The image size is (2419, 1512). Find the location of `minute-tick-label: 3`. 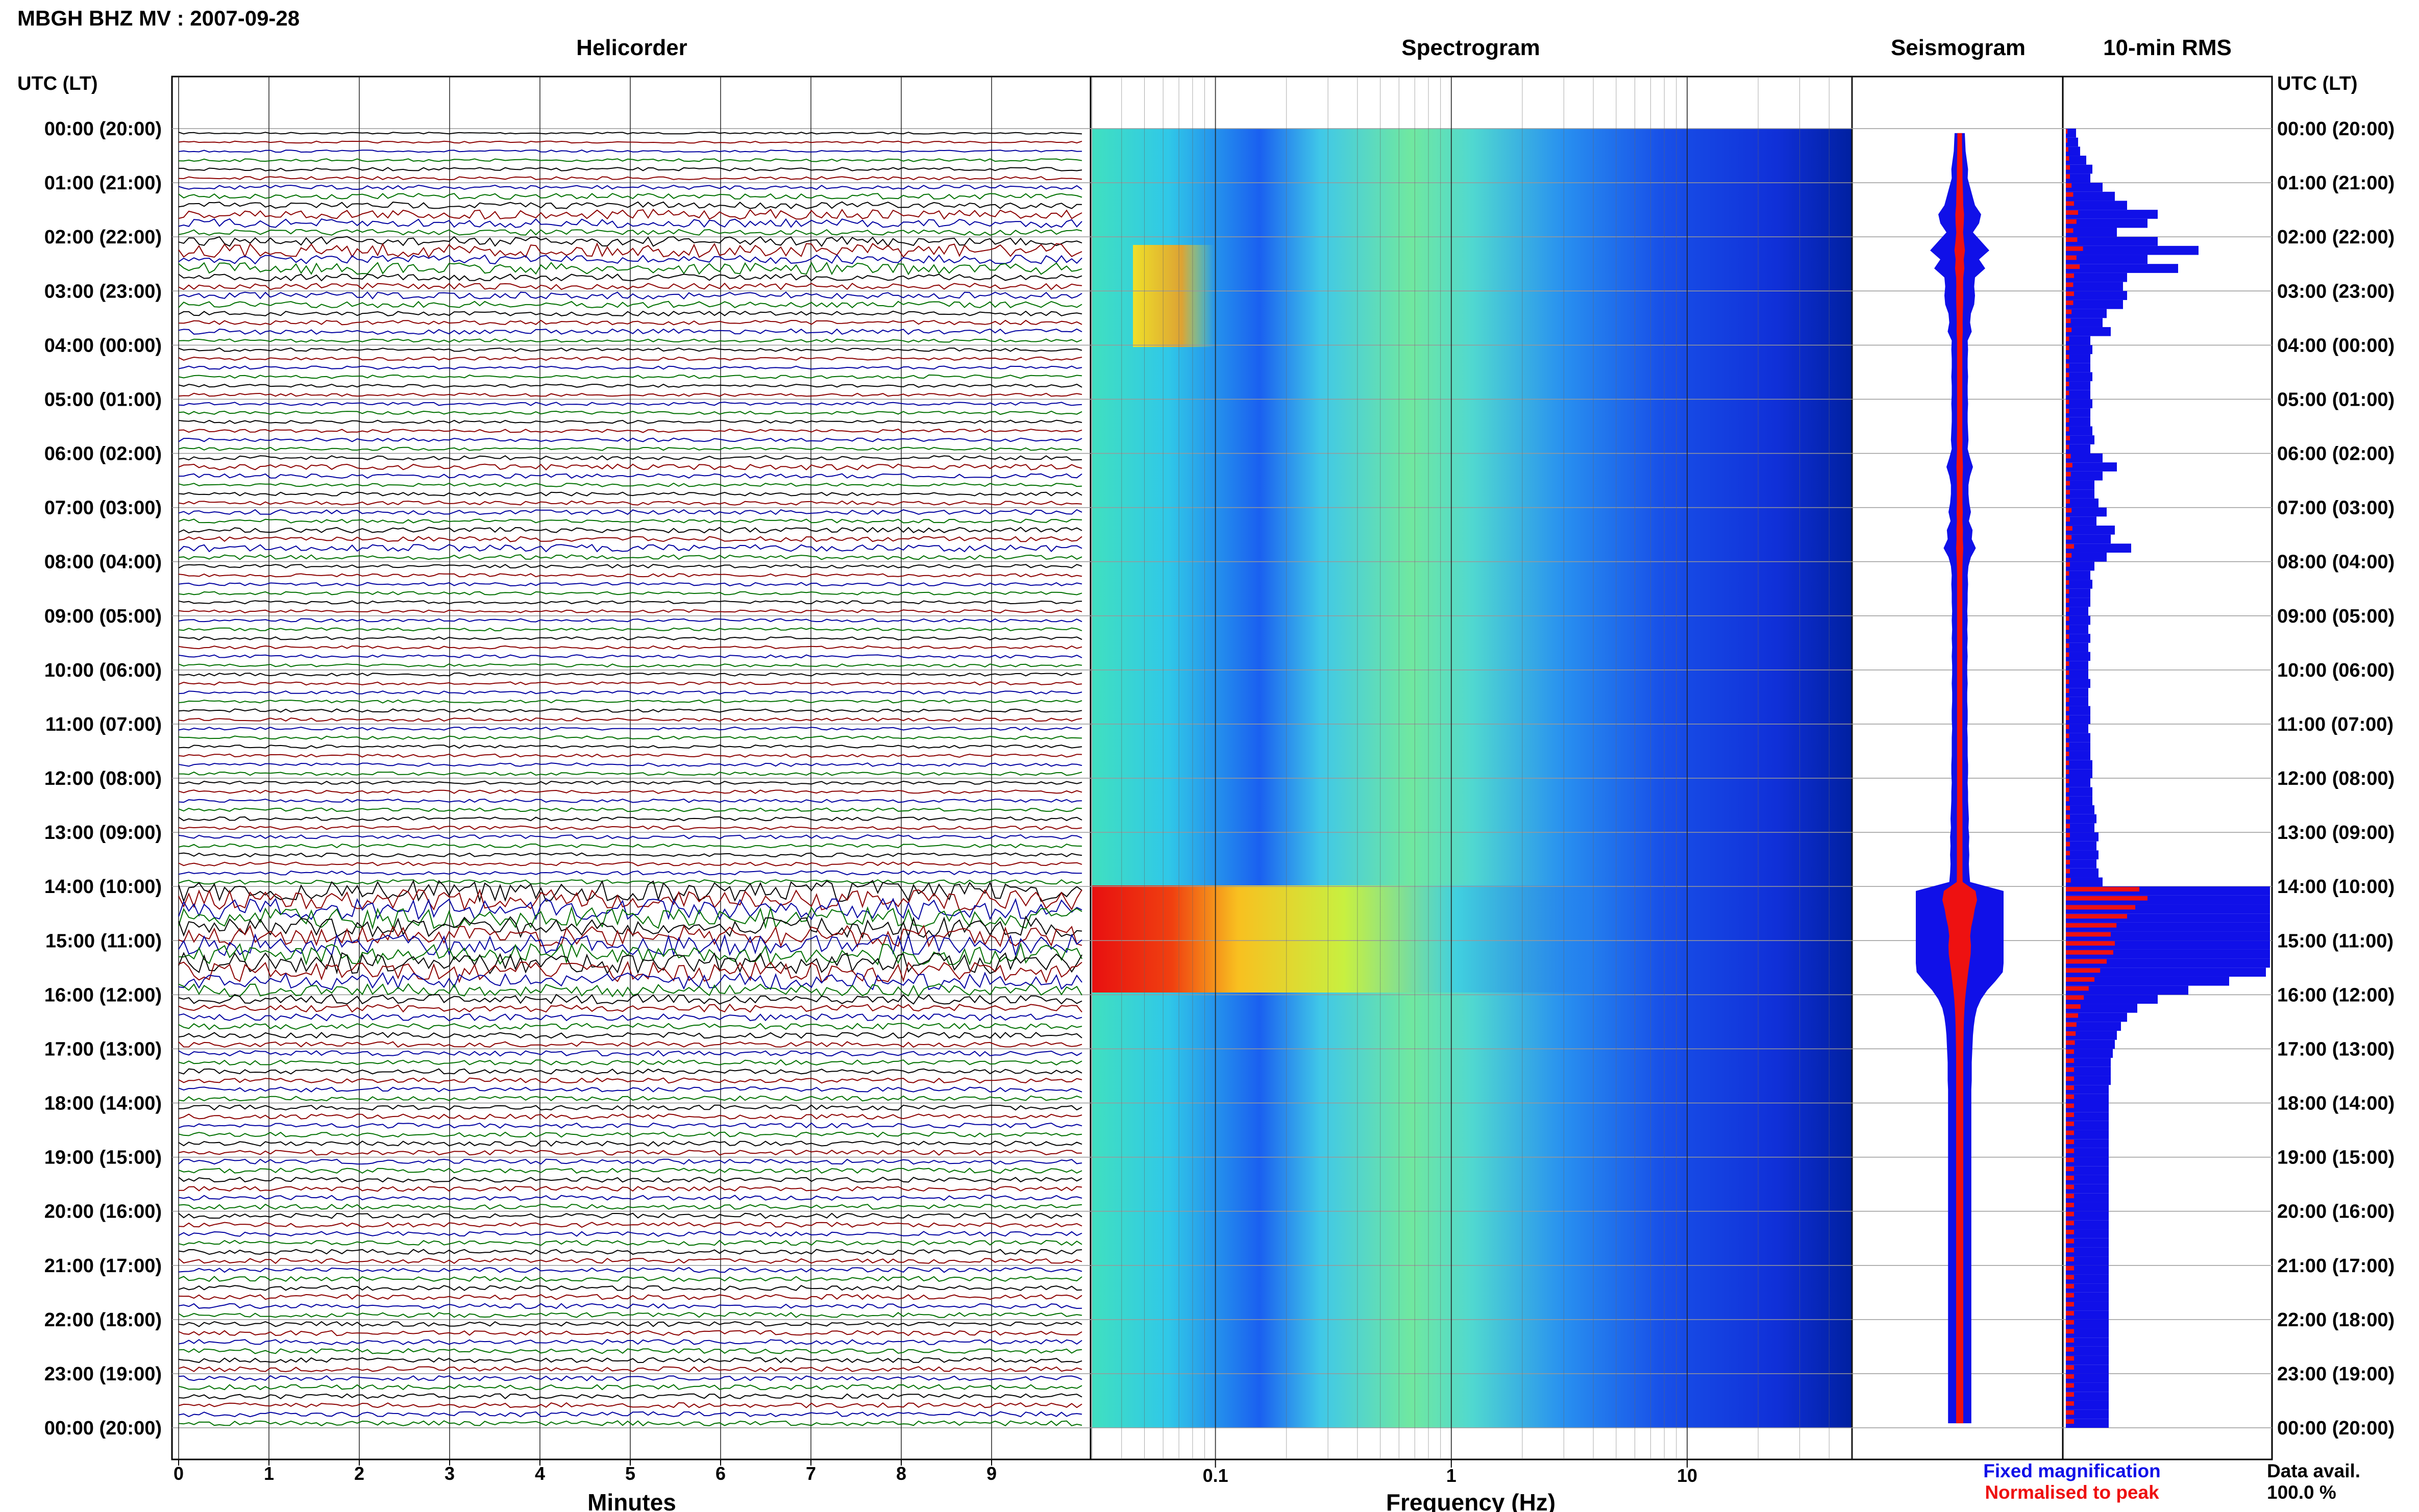

minute-tick-label: 3 is located at coordinates (450, 1473).